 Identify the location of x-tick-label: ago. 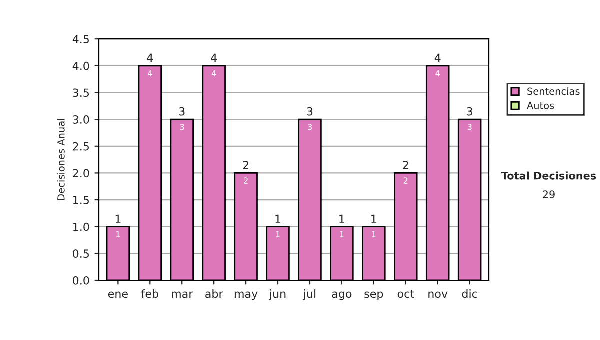
(342, 296).